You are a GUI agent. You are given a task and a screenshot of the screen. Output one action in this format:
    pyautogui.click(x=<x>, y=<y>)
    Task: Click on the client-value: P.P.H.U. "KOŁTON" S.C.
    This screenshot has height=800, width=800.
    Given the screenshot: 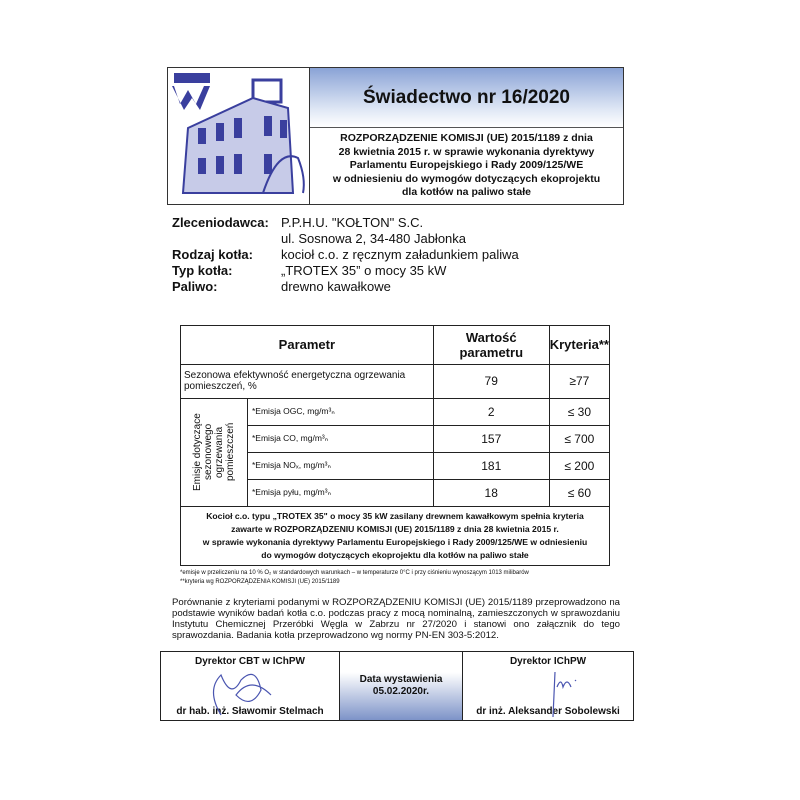 What is the action you would take?
    pyautogui.click(x=352, y=222)
    